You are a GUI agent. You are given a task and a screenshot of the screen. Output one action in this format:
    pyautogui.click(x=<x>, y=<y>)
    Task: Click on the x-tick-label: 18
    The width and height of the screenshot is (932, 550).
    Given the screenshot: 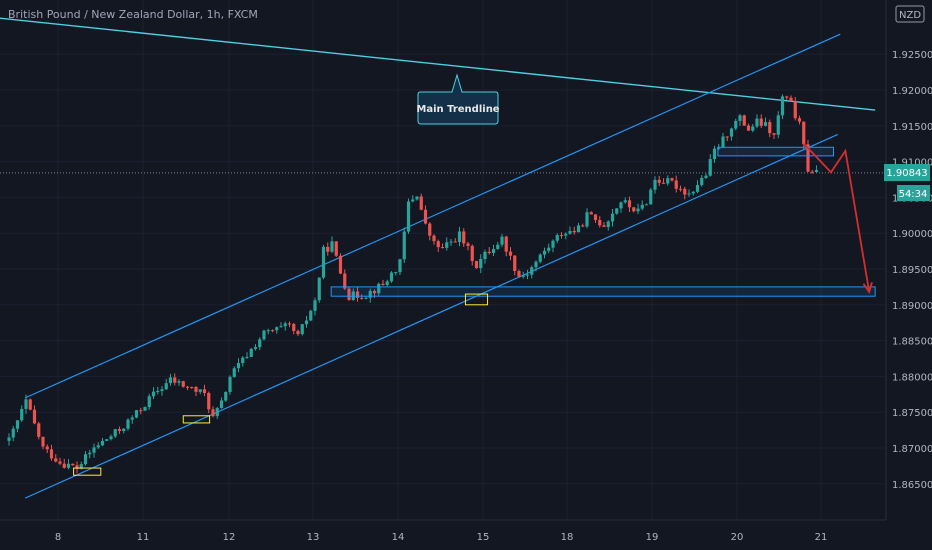 What is the action you would take?
    pyautogui.click(x=567, y=537)
    